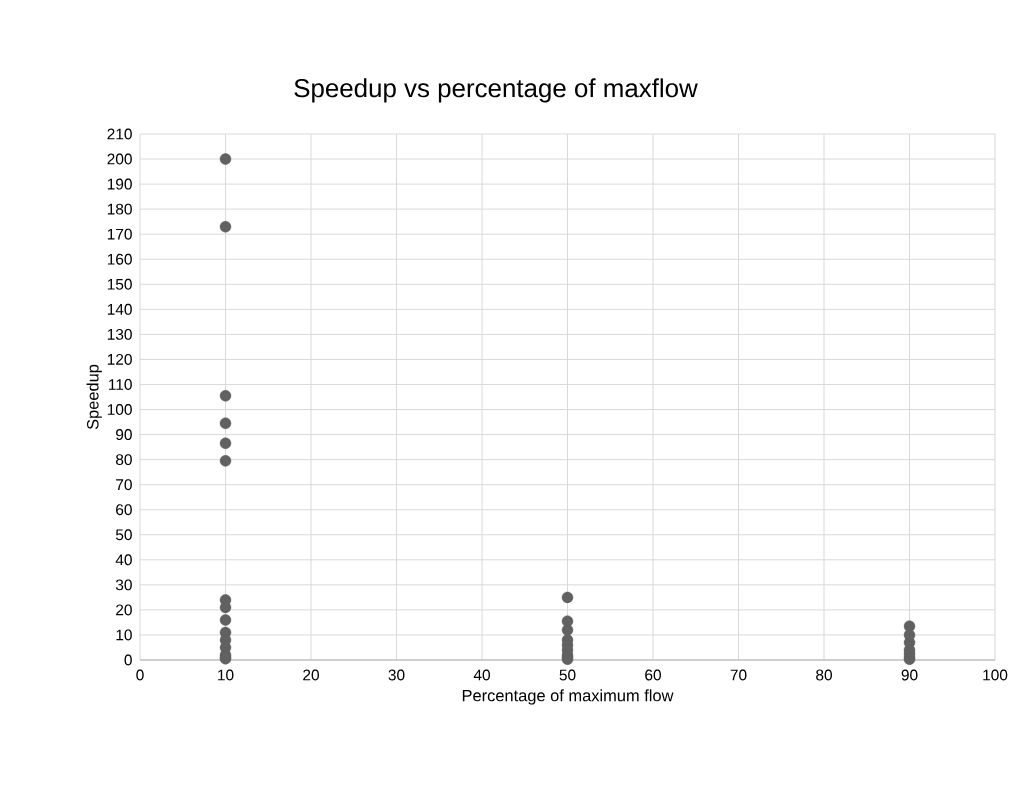 Image resolution: width=1032 pixels, height=801 pixels. Describe the element at coordinates (119, 309) in the screenshot. I see `y-tick-label: 140` at that location.